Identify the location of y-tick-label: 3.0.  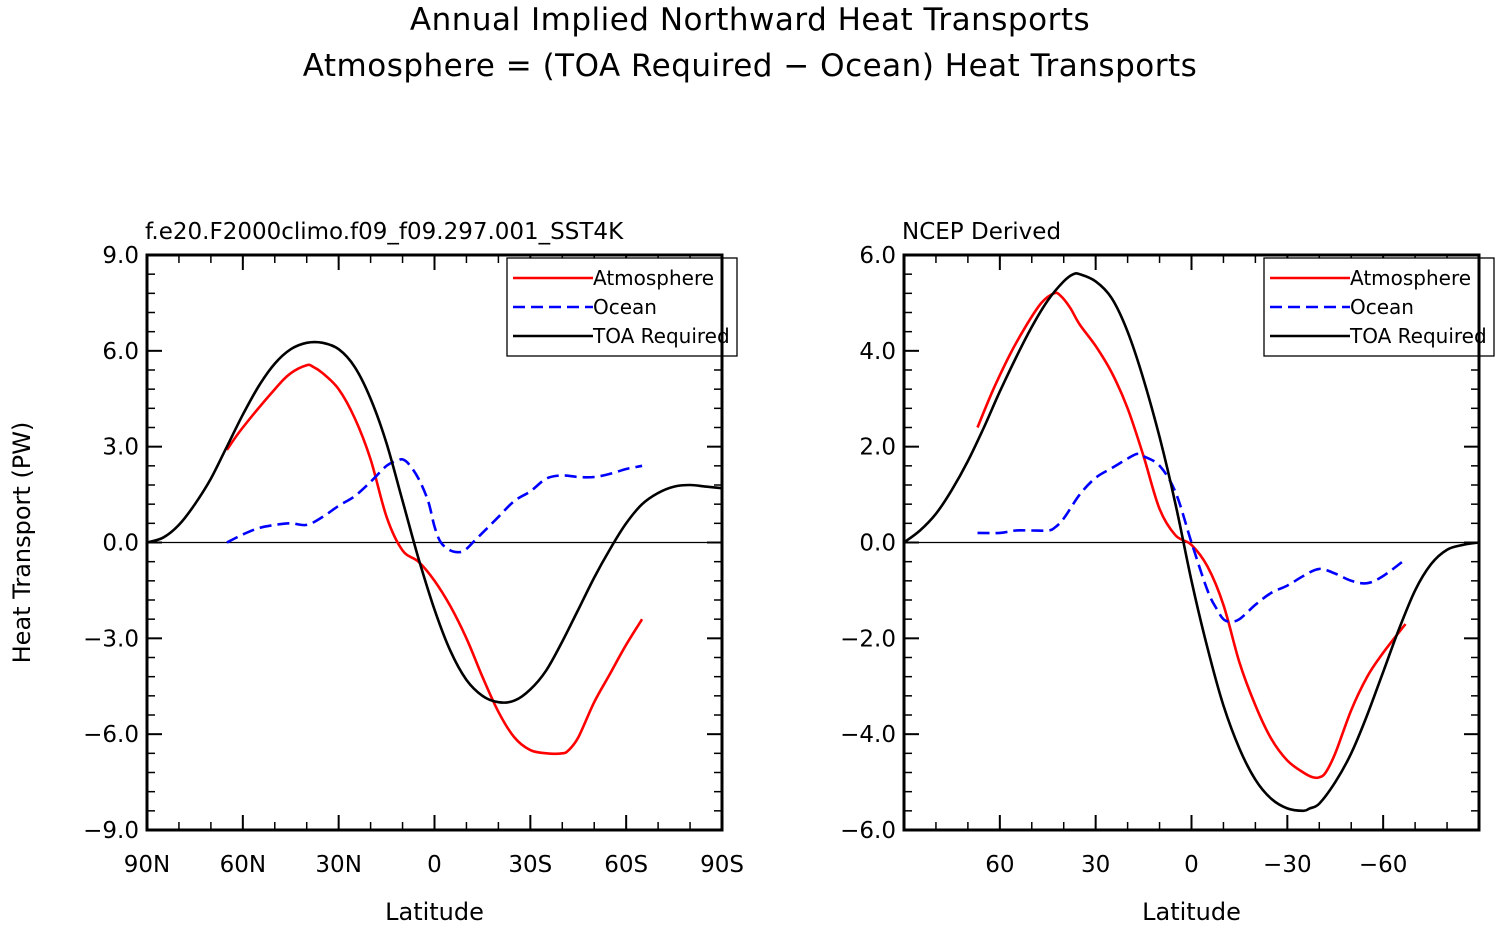
(120, 448).